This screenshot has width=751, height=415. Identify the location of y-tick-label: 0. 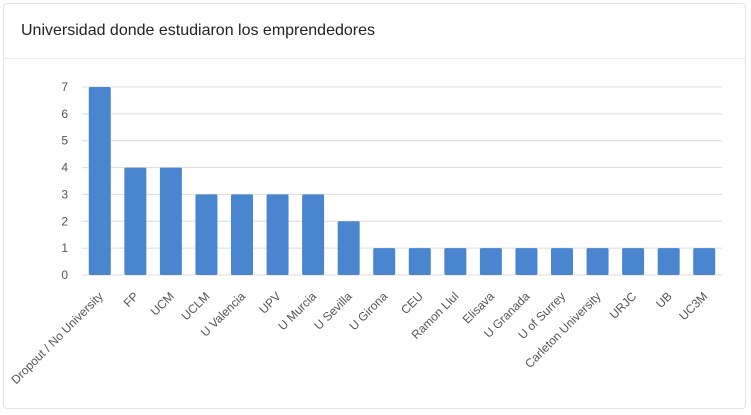
(64, 275).